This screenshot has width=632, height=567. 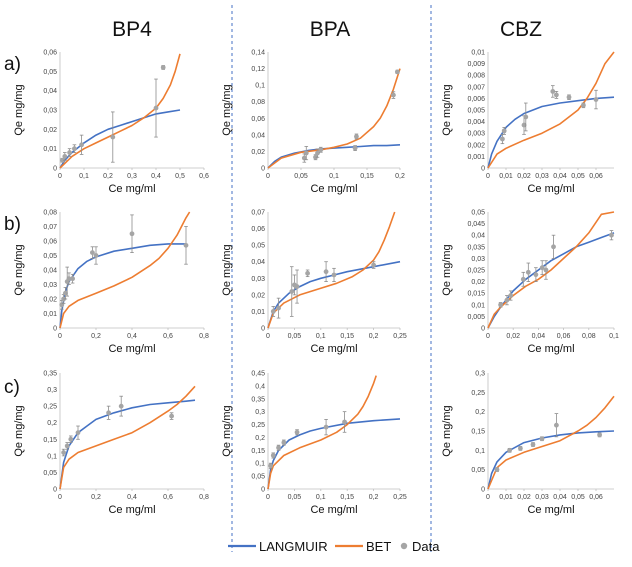 I want to click on panel-a-cbz-ytick-label: 0,003, so click(x=476, y=134).